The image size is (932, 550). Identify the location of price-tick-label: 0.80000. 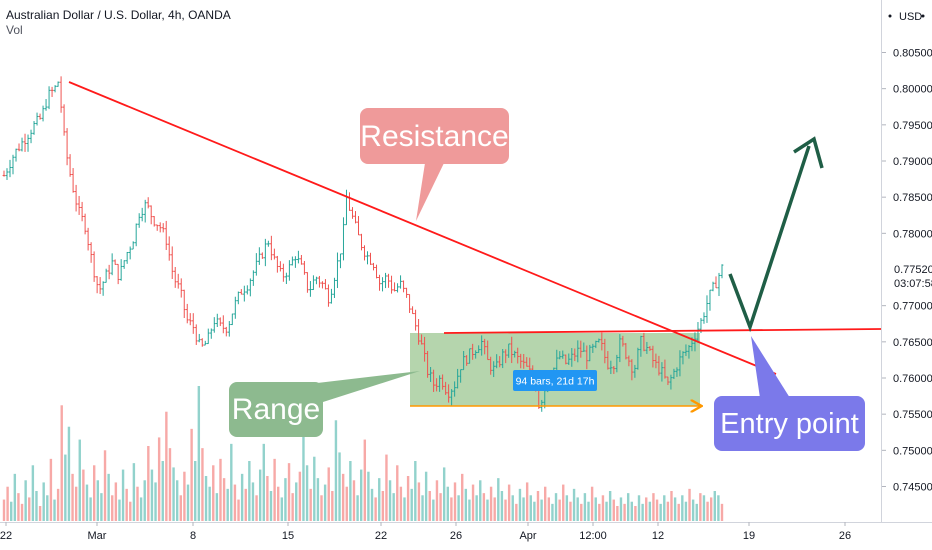
(912, 90).